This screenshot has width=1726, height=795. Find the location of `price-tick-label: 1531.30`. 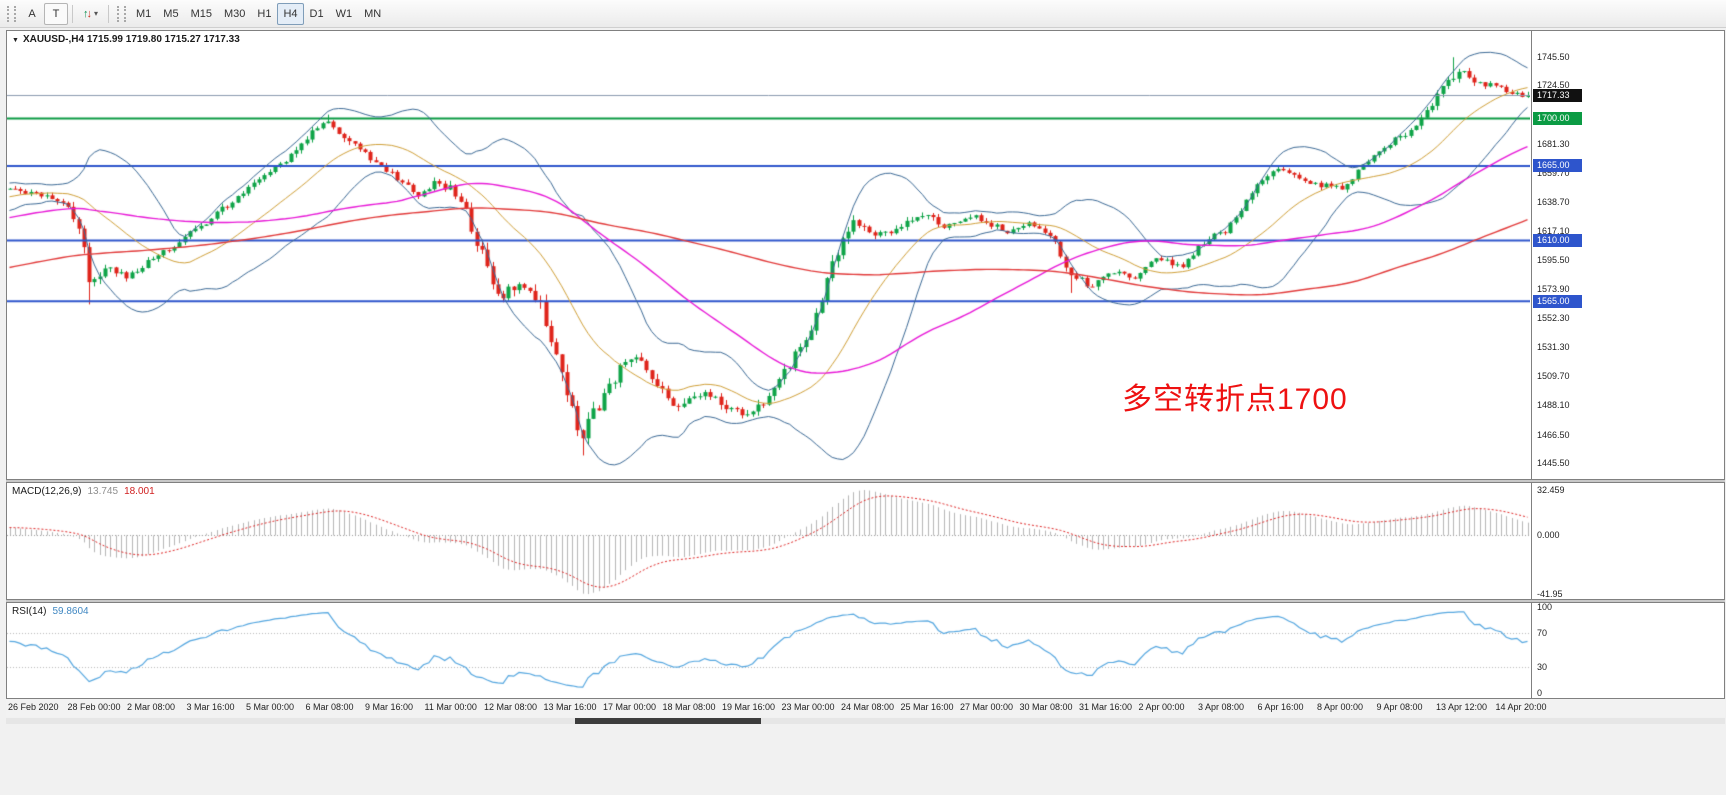

price-tick-label: 1531.30 is located at coordinates (1553, 346).